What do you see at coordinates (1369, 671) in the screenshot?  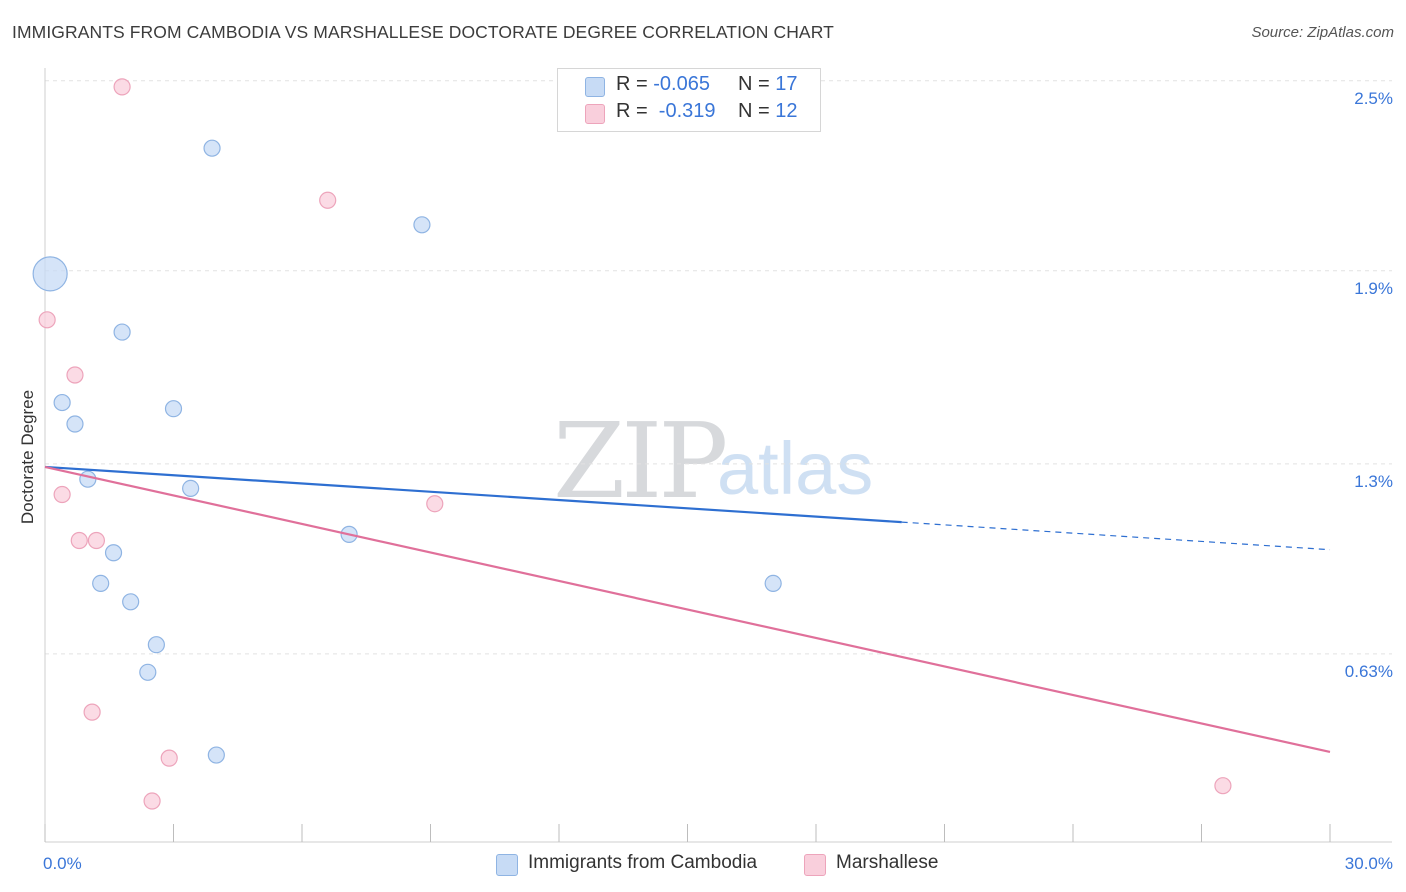 I see `y-tick-label: 0.63%` at bounding box center [1369, 671].